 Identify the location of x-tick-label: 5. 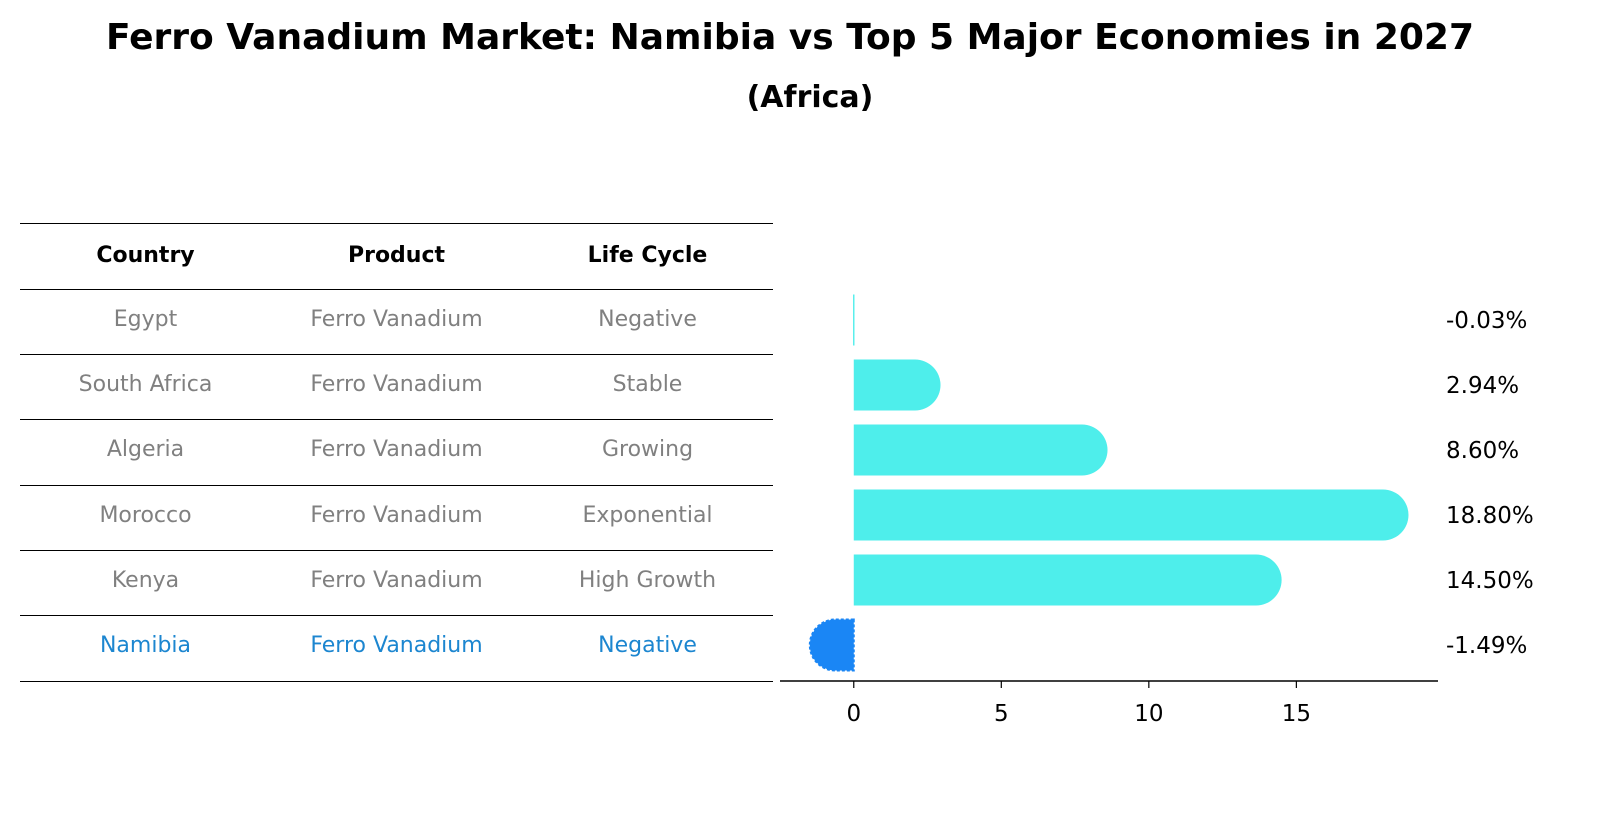
(1001, 714).